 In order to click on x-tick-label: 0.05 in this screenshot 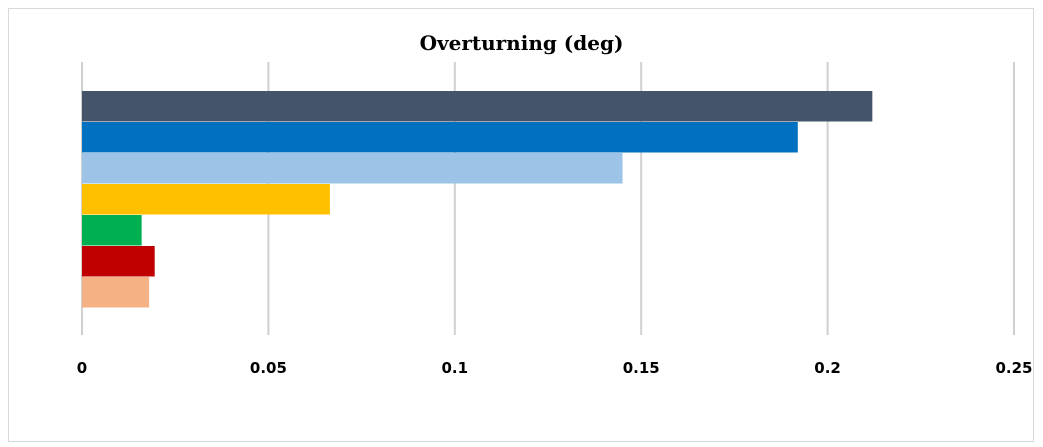, I will do `click(268, 368)`.